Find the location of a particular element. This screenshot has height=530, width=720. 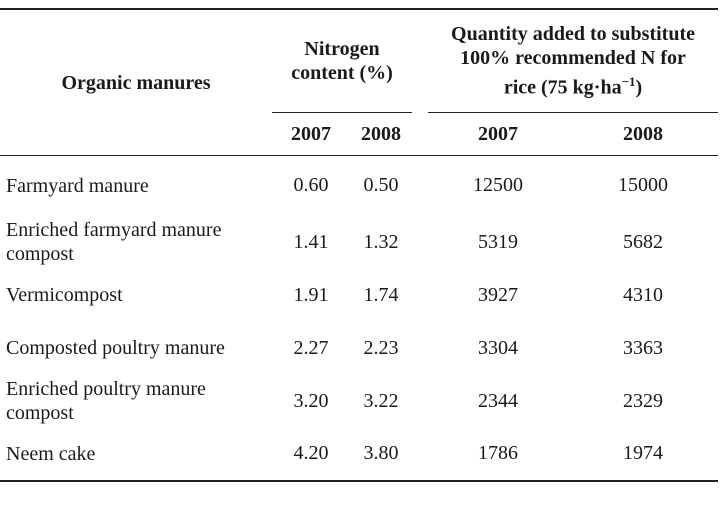

cell-q2008: 2329 is located at coordinates (643, 400).